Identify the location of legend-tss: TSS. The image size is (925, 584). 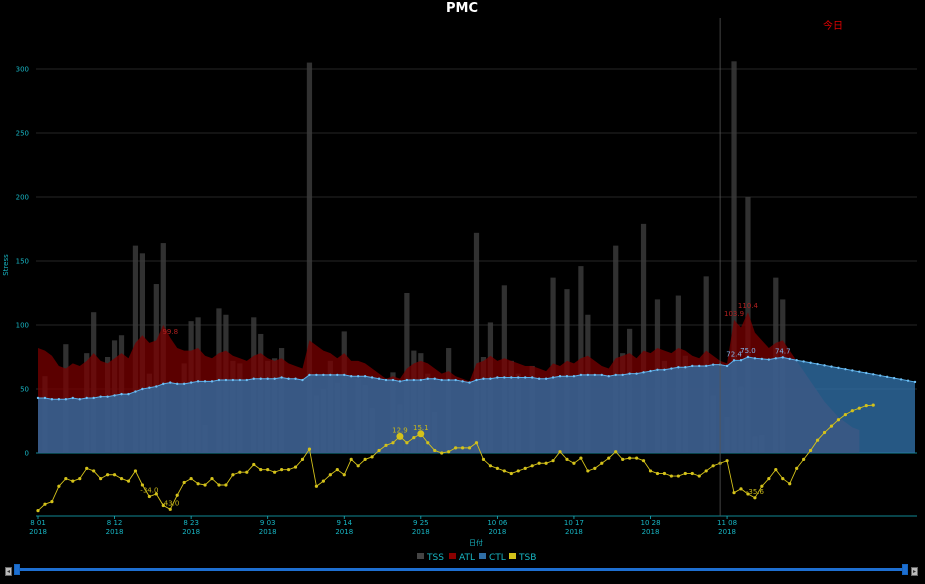
(435, 558).